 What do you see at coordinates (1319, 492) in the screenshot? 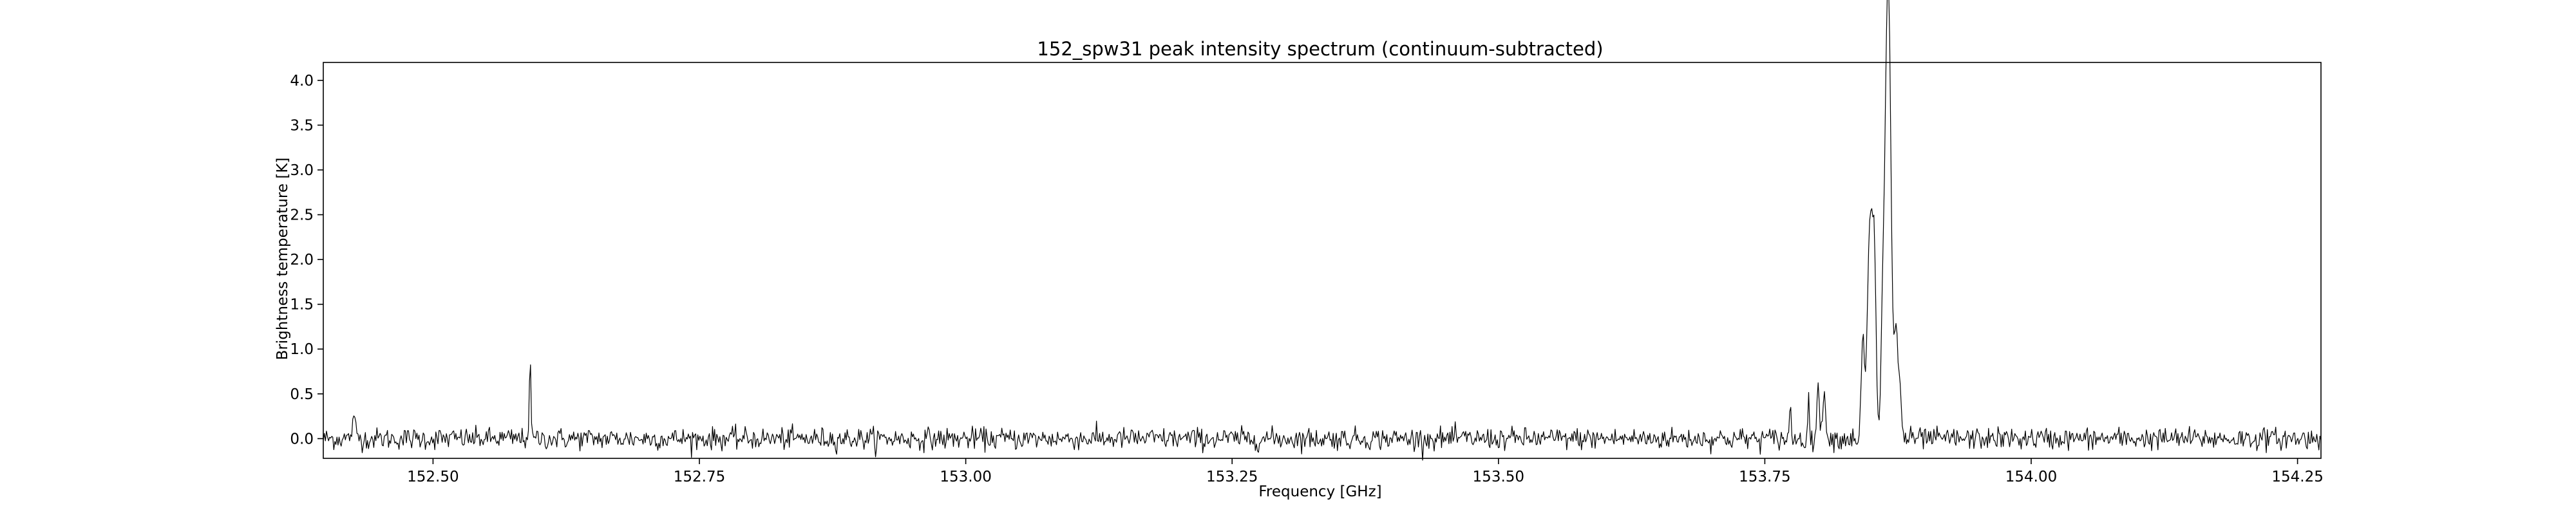
I see `x-axis-label: Frequency [GHz]` at bounding box center [1319, 492].